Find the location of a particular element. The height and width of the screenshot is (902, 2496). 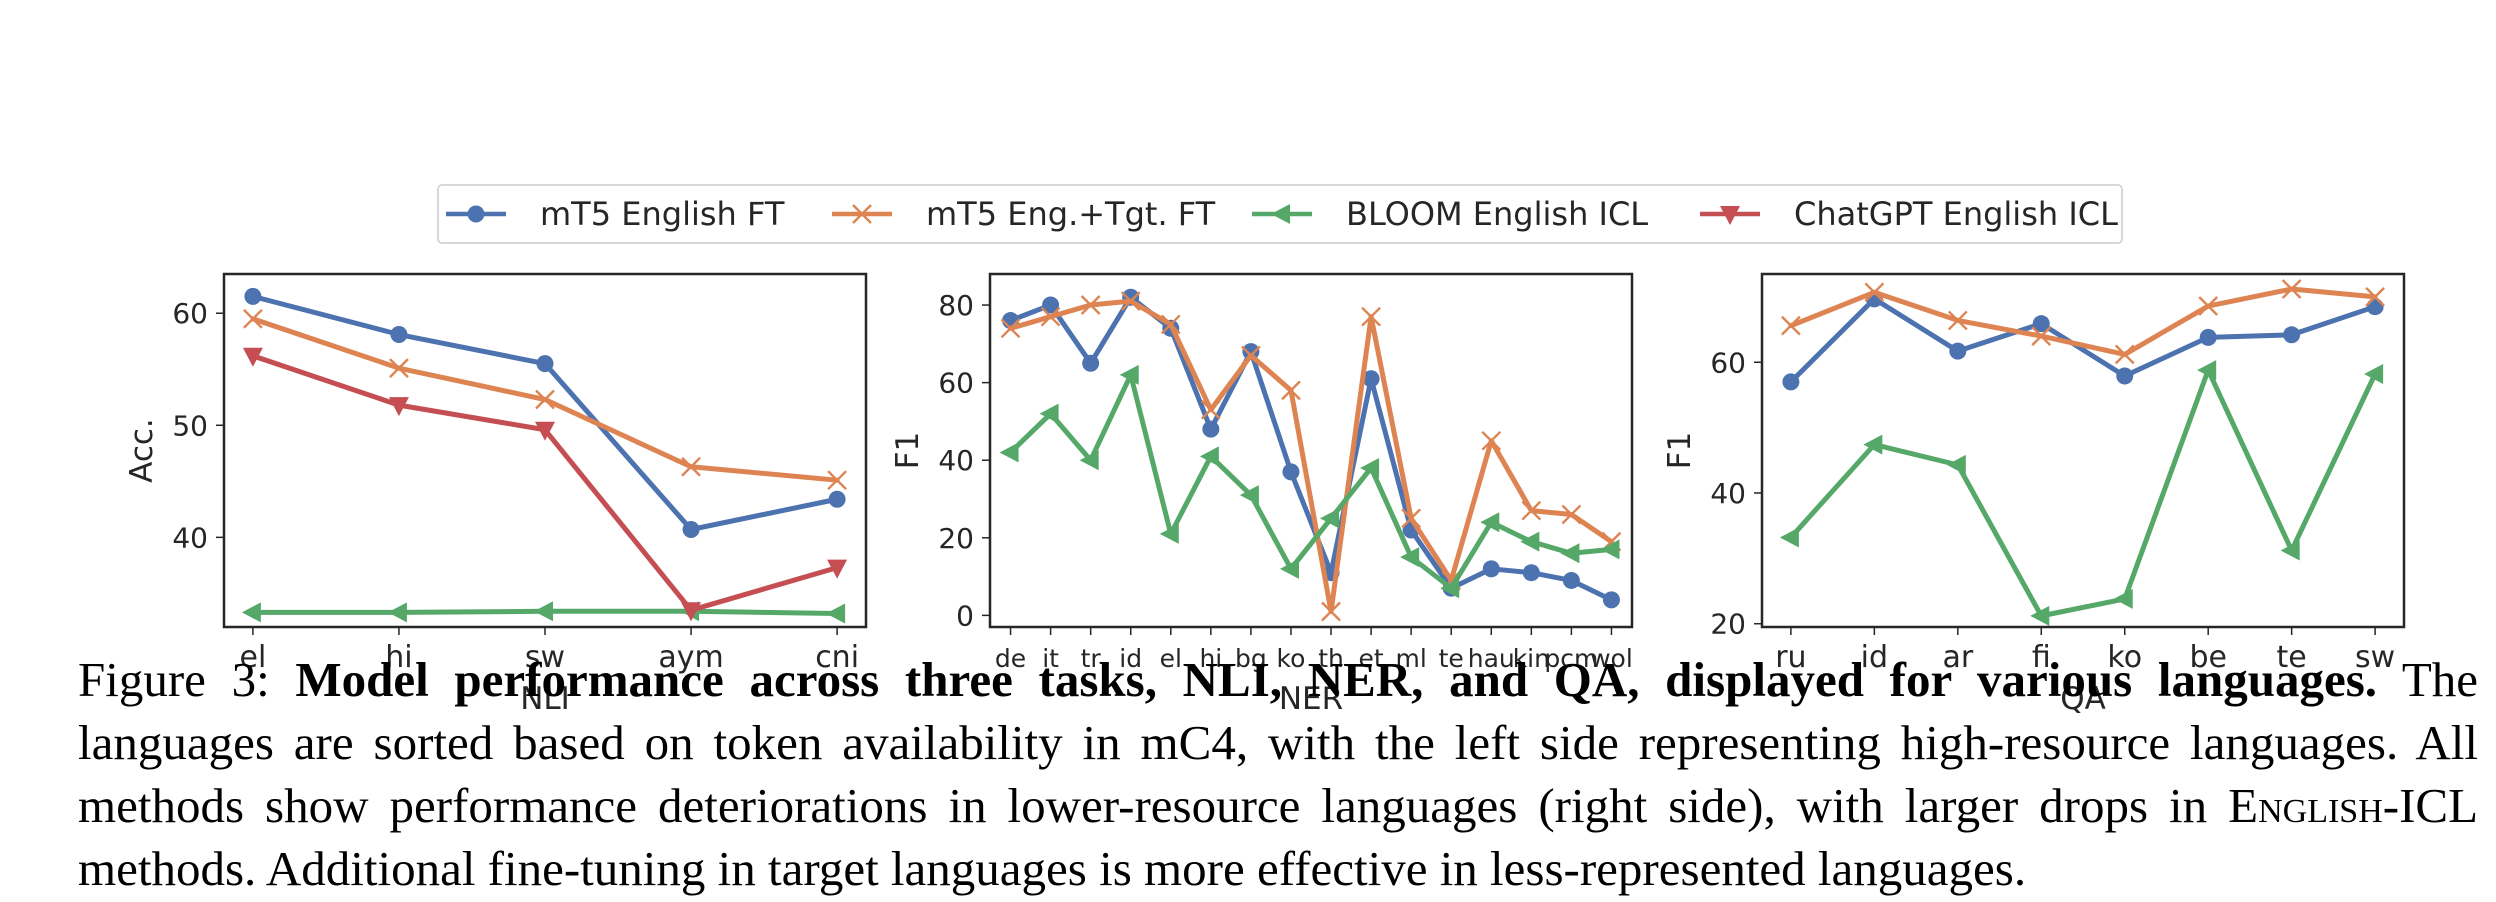

ner-point-mt5-english-ft-hau is located at coordinates (1491, 569).